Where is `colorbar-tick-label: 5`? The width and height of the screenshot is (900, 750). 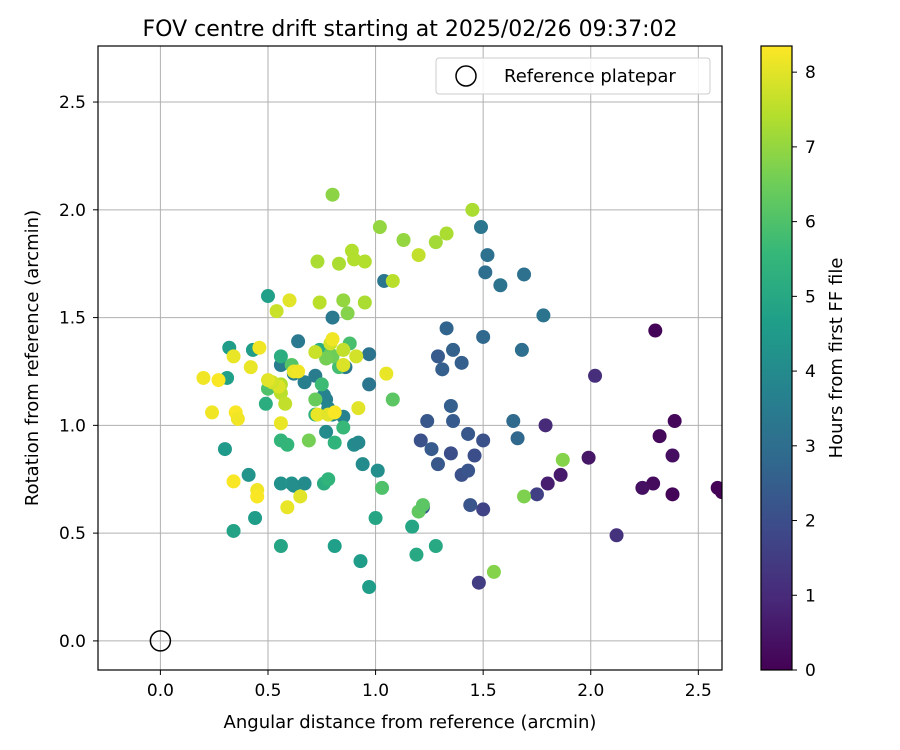 colorbar-tick-label: 5 is located at coordinates (810, 297).